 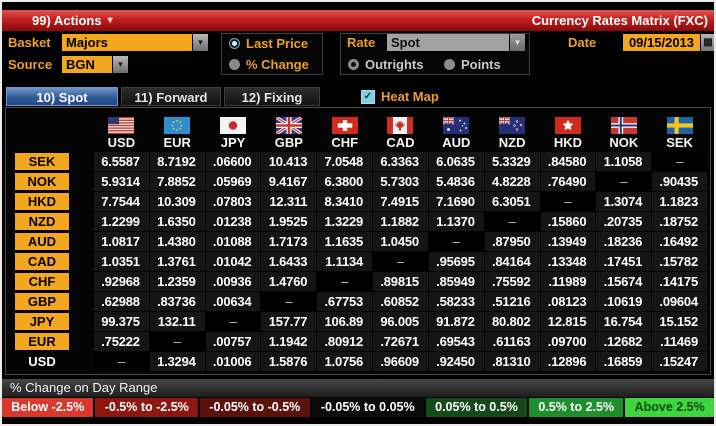 What do you see at coordinates (568, 321) in the screenshot?
I see `rate-cell-jpy-hkd: 12.815` at bounding box center [568, 321].